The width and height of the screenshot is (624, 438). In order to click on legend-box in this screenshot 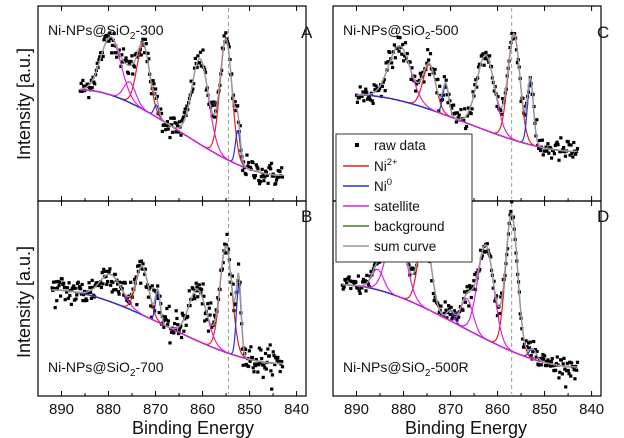, I will do `click(404, 198)`.